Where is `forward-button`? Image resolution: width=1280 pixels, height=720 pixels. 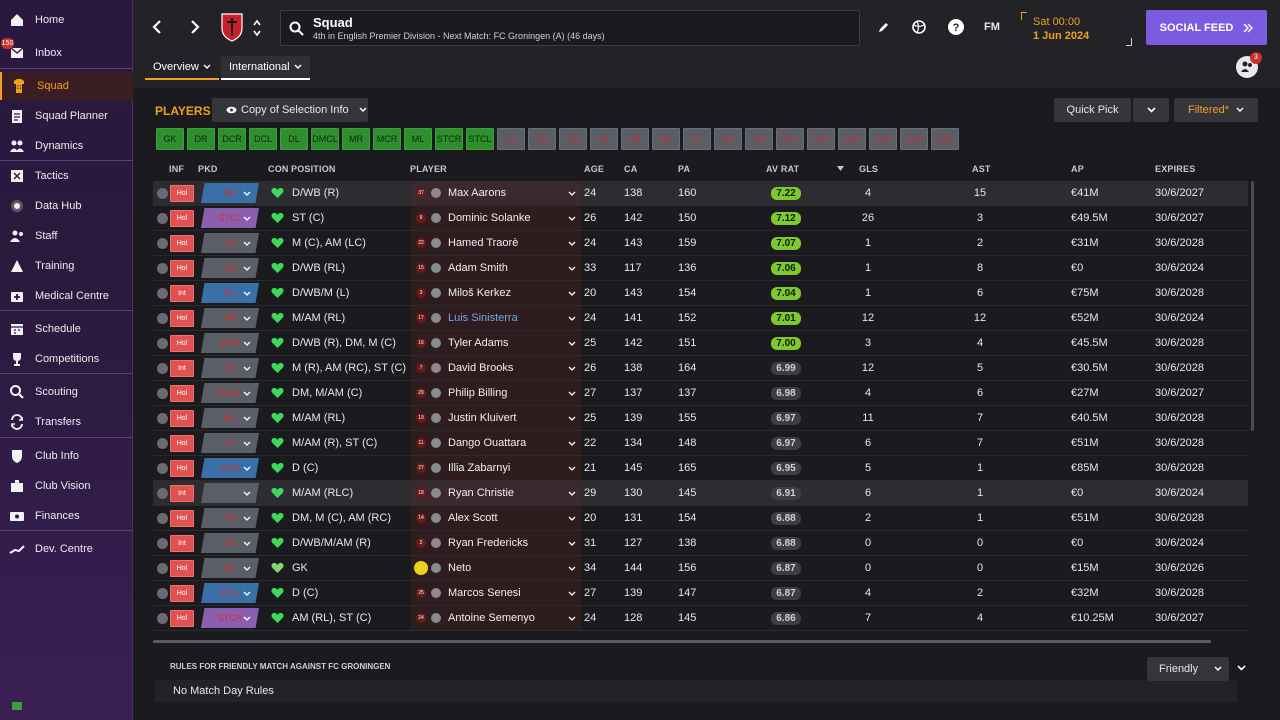
forward-button is located at coordinates (195, 27).